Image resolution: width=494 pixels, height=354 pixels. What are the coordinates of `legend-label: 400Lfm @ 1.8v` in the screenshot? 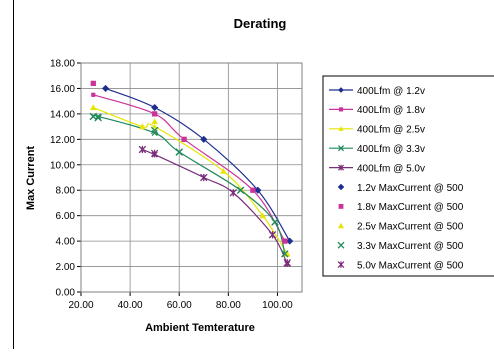 It's located at (391, 110).